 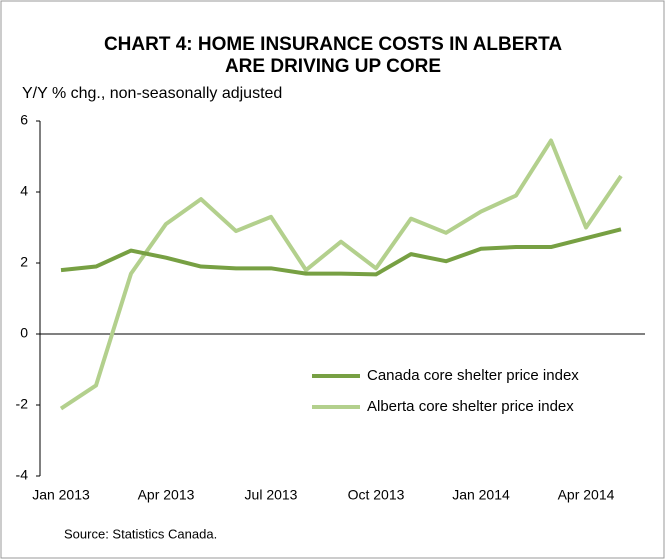 I want to click on x-tick-label: Apr 2013, so click(x=166, y=495).